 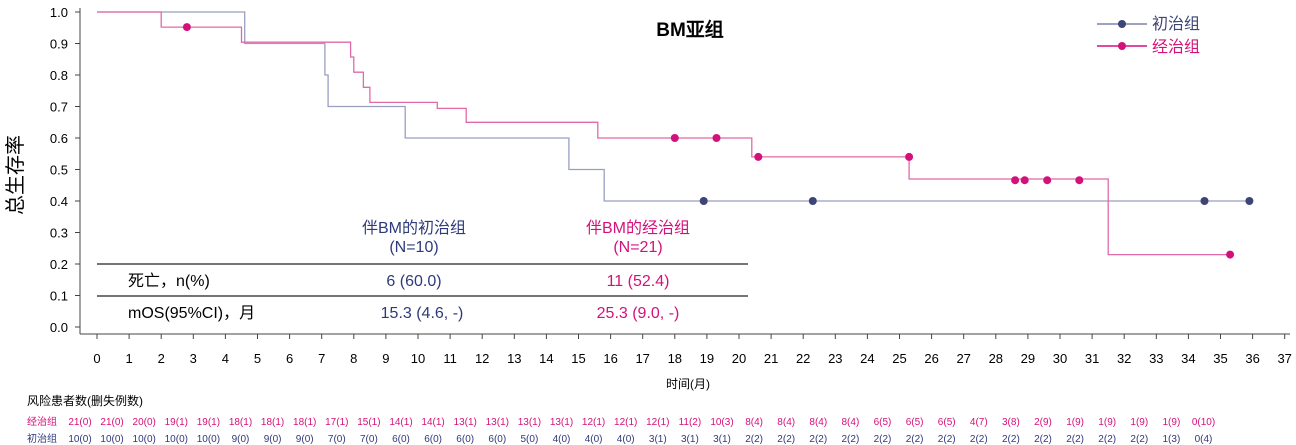 What do you see at coordinates (867, 358) in the screenshot?
I see `x-tick-label: 24` at bounding box center [867, 358].